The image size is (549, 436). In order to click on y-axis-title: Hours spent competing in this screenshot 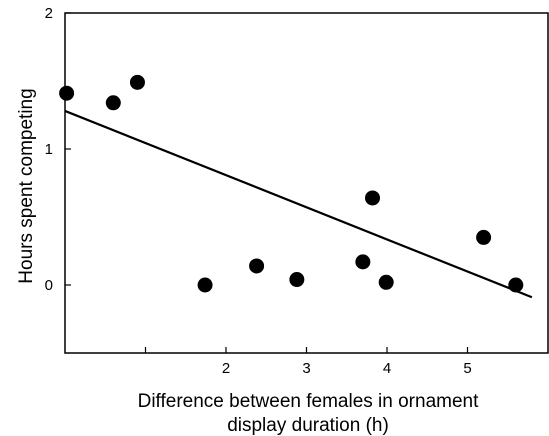, I will do `click(26, 185)`.